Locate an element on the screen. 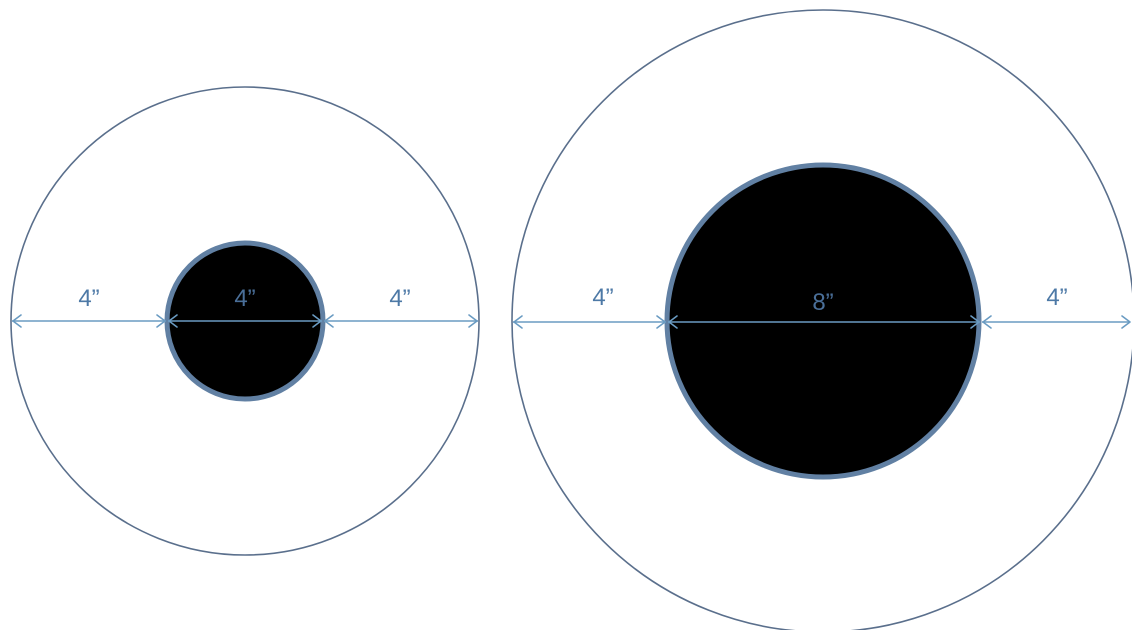 This screenshot has height=630, width=1132. left-core-dimension is located at coordinates (245, 321).